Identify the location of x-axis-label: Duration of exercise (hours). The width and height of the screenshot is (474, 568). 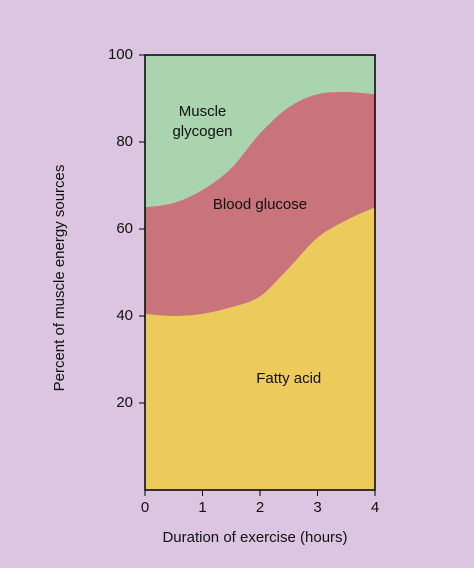
(254, 537).